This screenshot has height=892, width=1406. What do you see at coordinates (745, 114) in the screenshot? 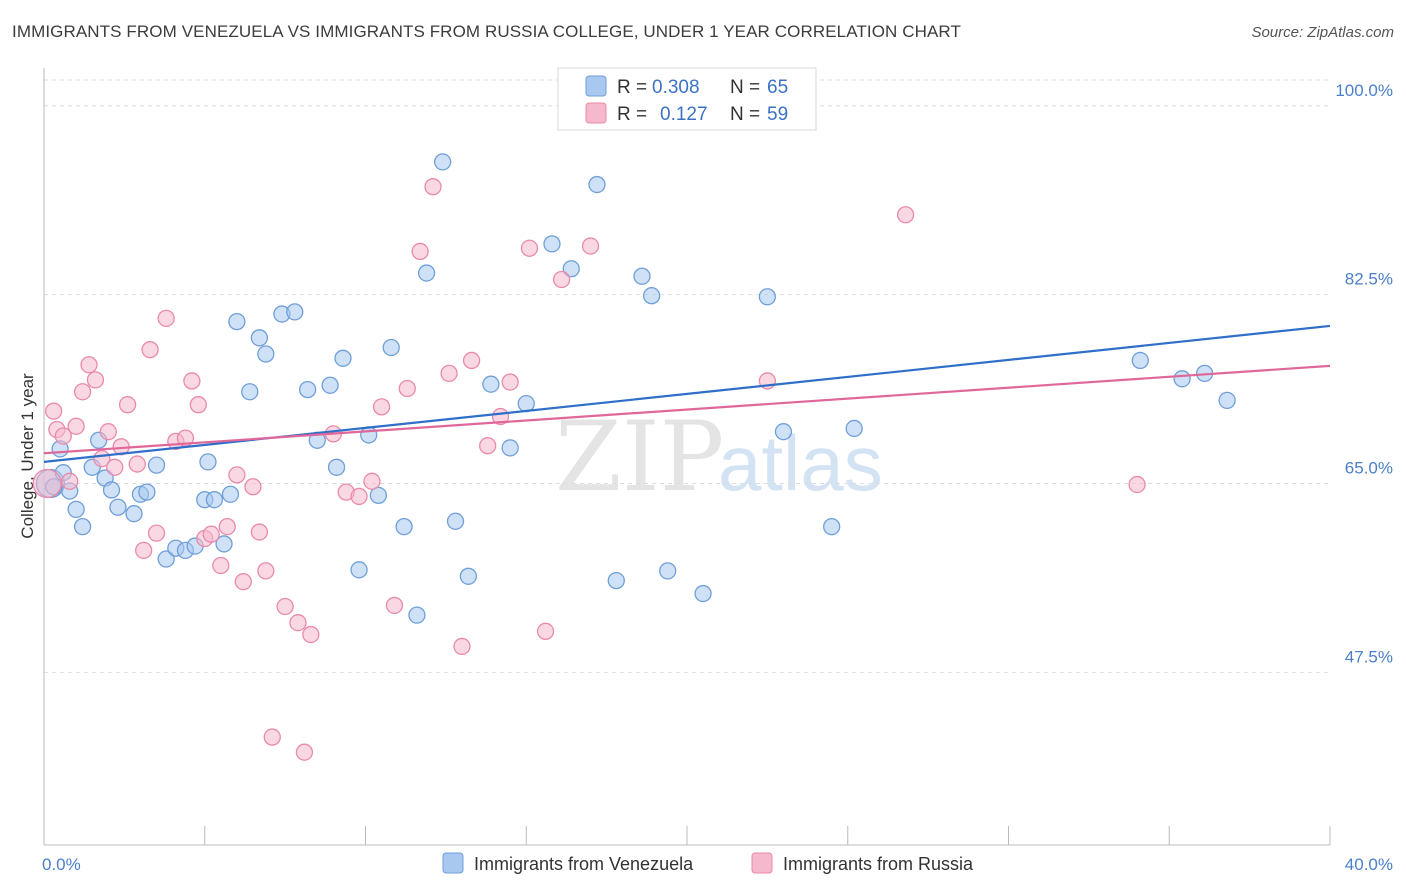
I see `legend-russia-n-label: N =` at bounding box center [745, 114].